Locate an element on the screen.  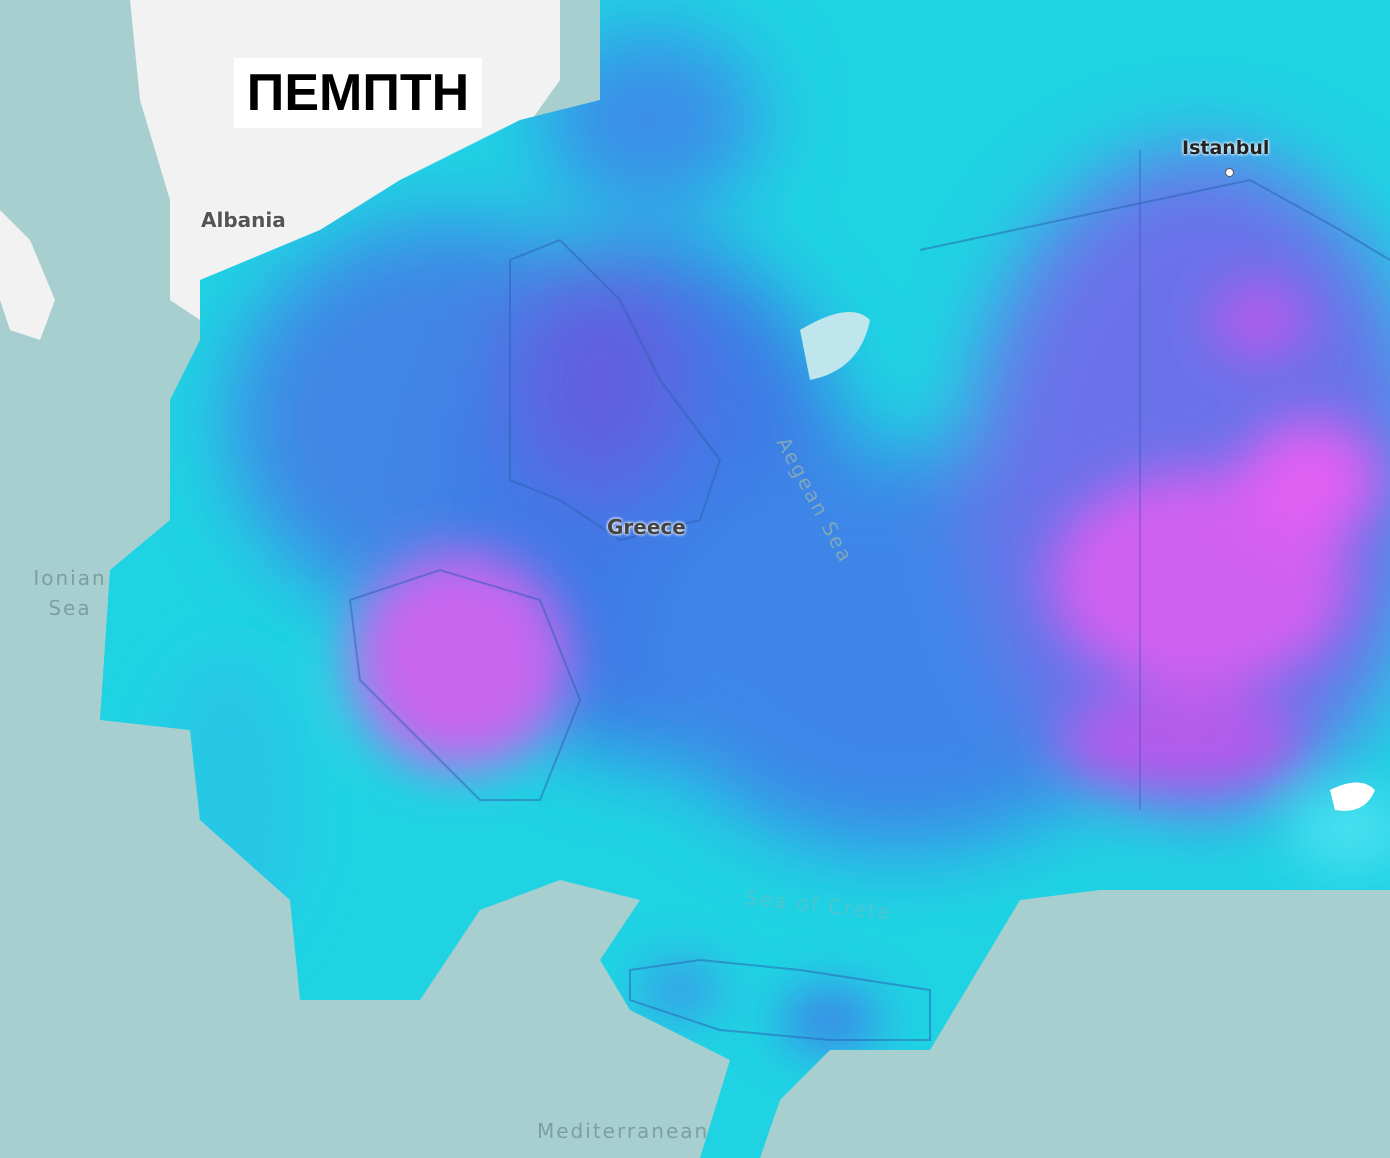
label-greece: Greece is located at coordinates (646, 527).